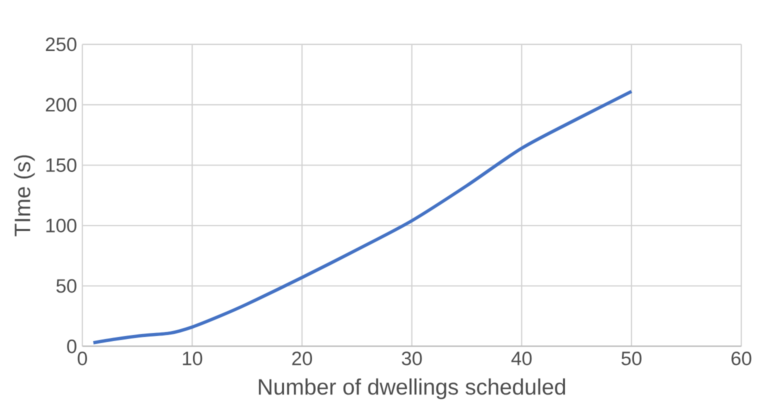 The image size is (773, 410). What do you see at coordinates (521, 359) in the screenshot?
I see `x-tick-label: 40` at bounding box center [521, 359].